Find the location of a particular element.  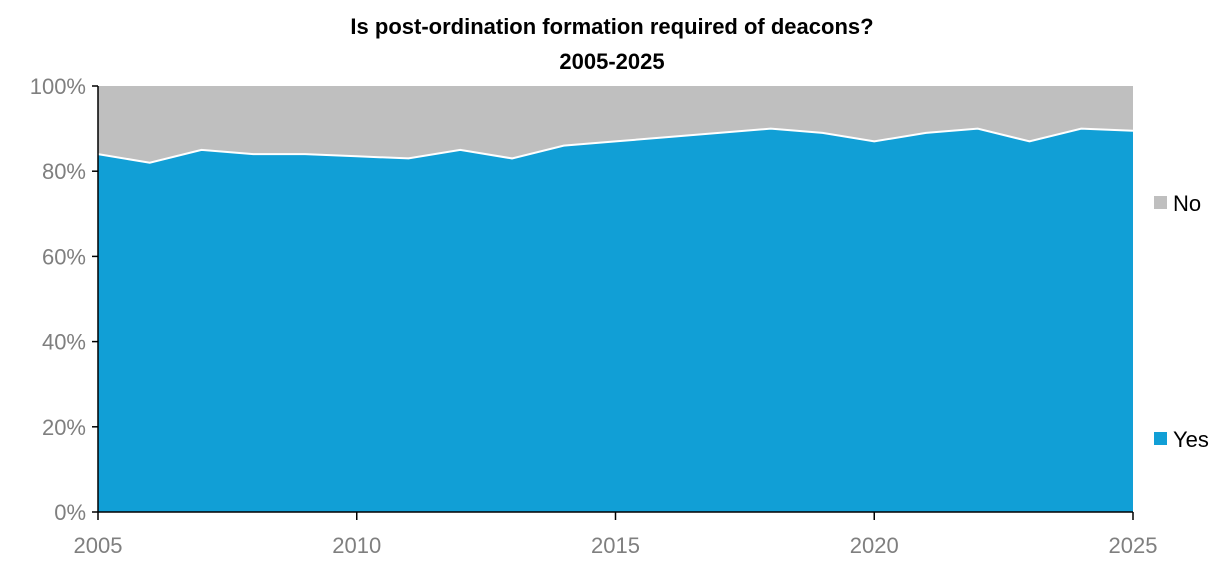

x-tick-label: 2010 is located at coordinates (356, 545).